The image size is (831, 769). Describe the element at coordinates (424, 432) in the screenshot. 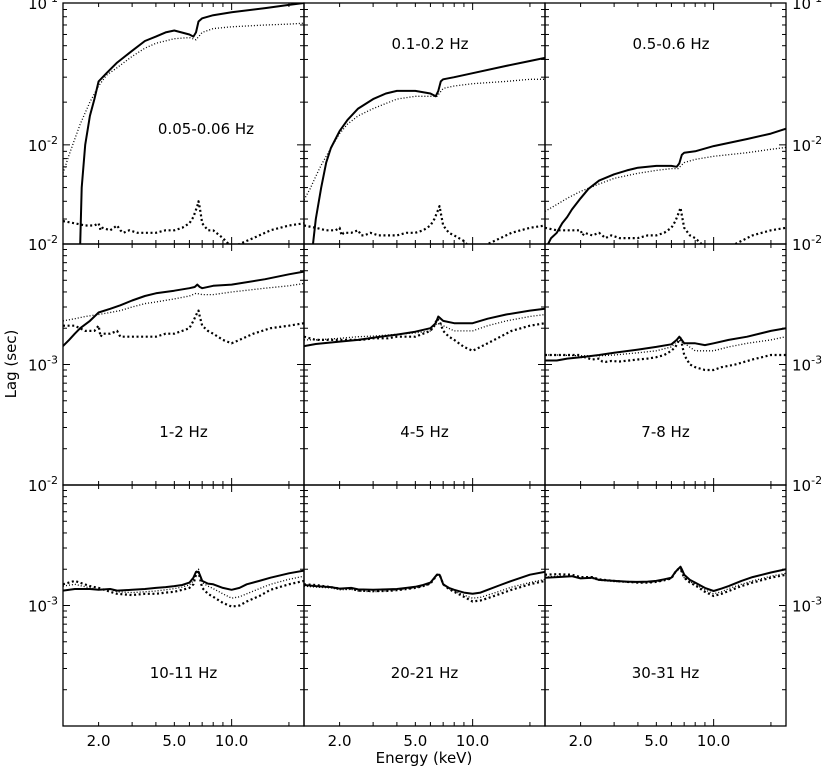

I see `panel-frequency-label: 4-5 Hz` at that location.